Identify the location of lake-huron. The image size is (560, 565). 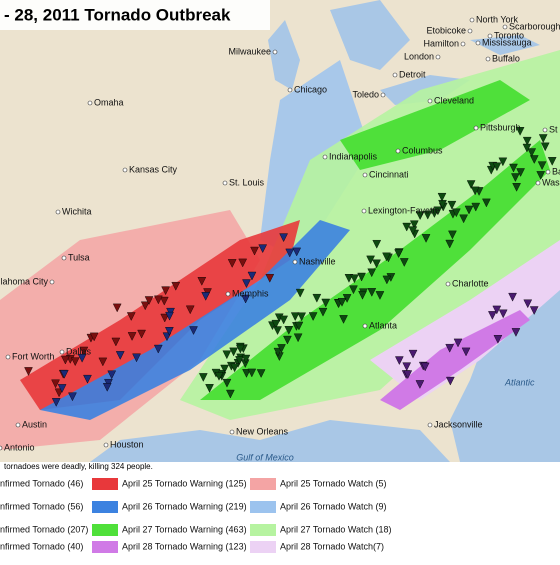
(370, 35).